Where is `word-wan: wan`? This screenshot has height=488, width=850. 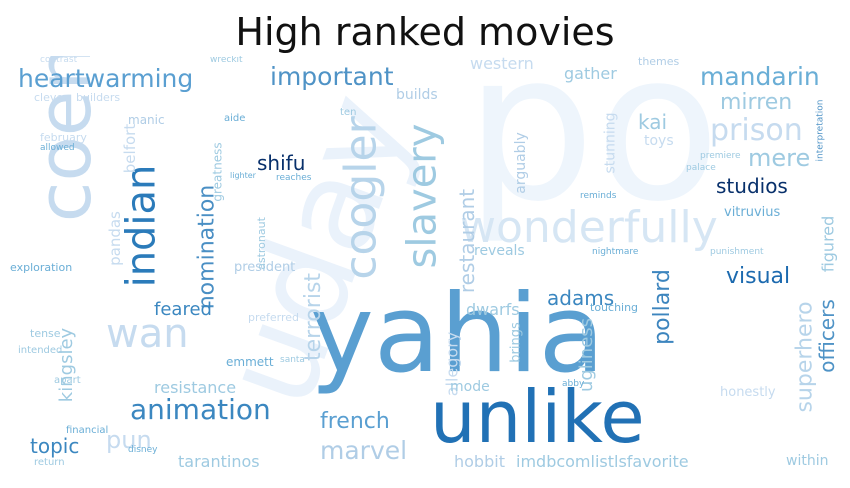
word-wan: wan is located at coordinates (147, 334).